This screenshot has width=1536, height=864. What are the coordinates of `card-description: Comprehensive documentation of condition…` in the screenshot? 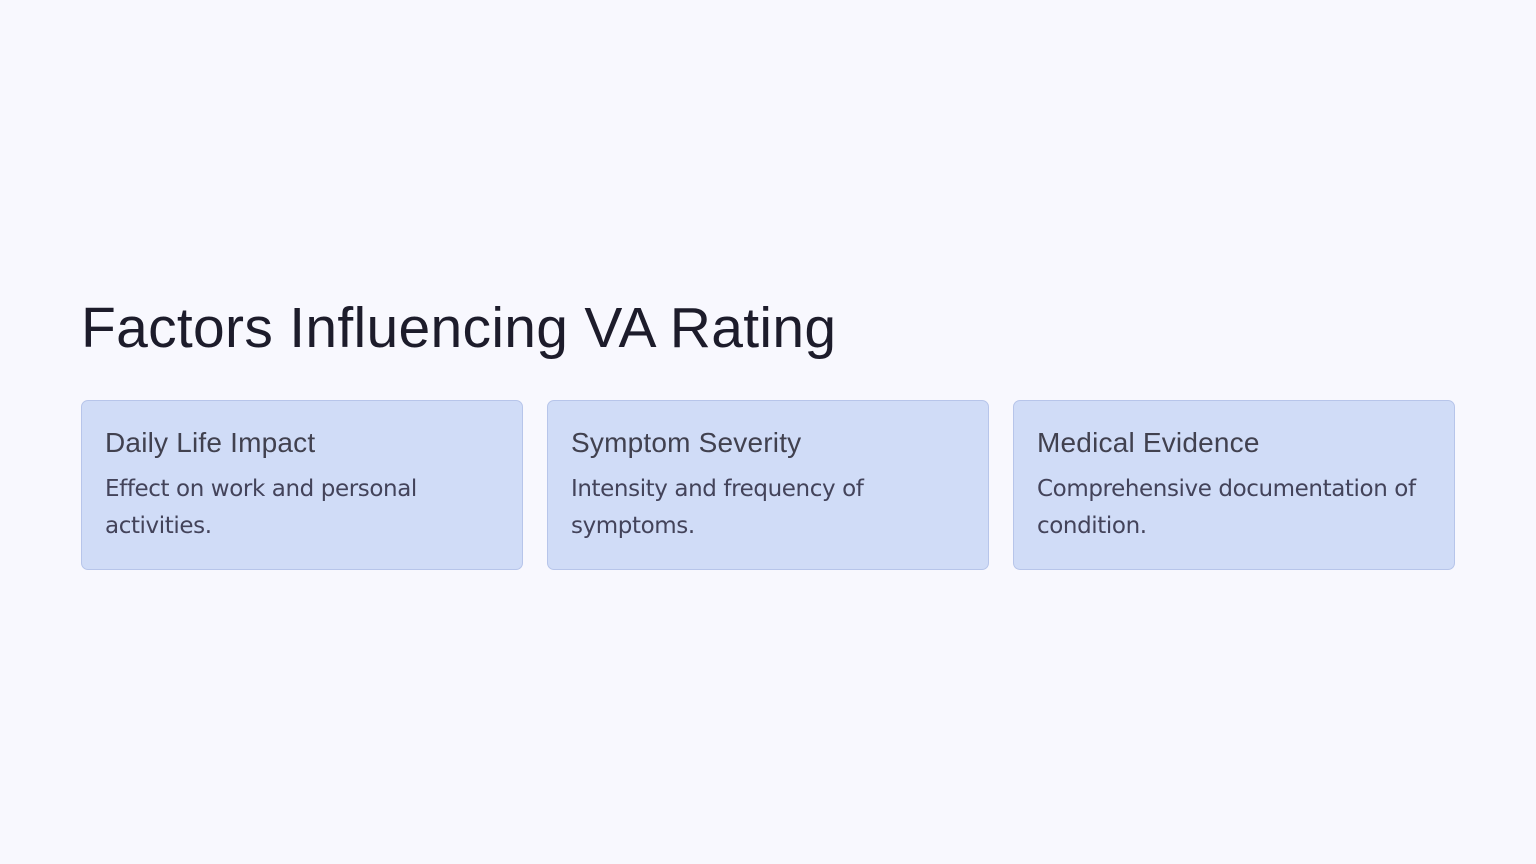 It's located at (1226, 507).